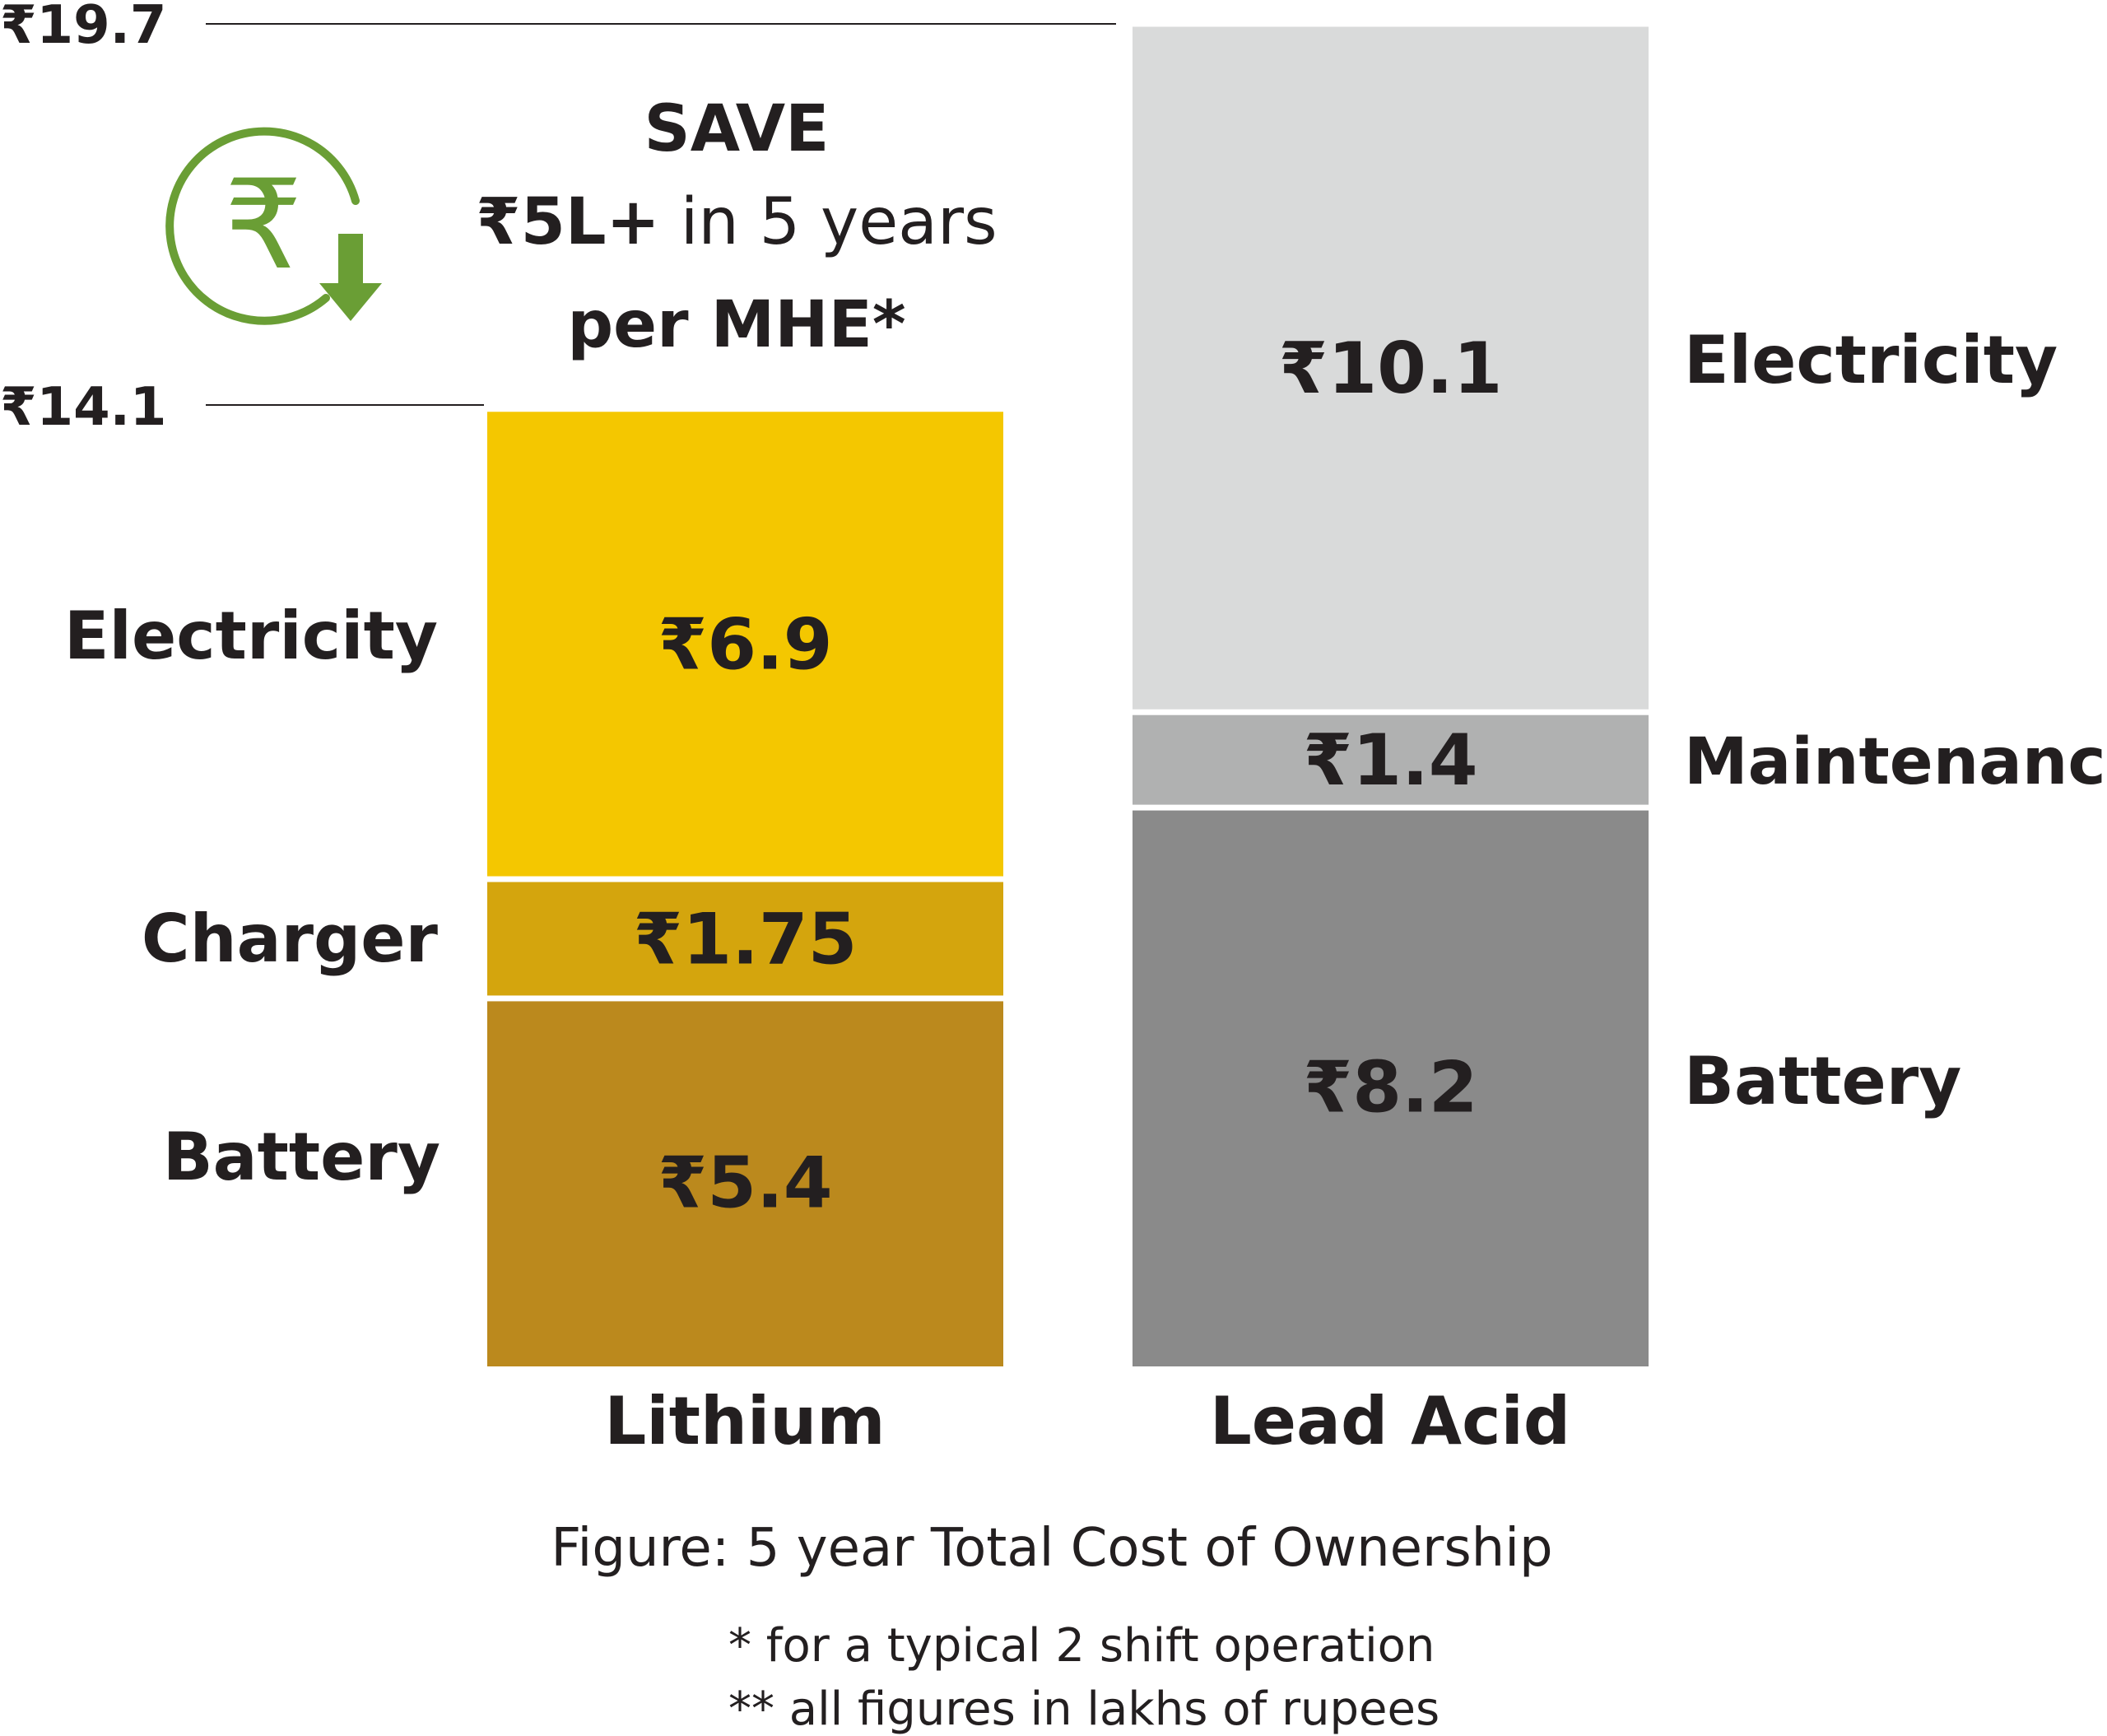  Describe the element at coordinates (1822, 1081) in the screenshot. I see `segment-name-lead-acid-battery: Battery` at that location.